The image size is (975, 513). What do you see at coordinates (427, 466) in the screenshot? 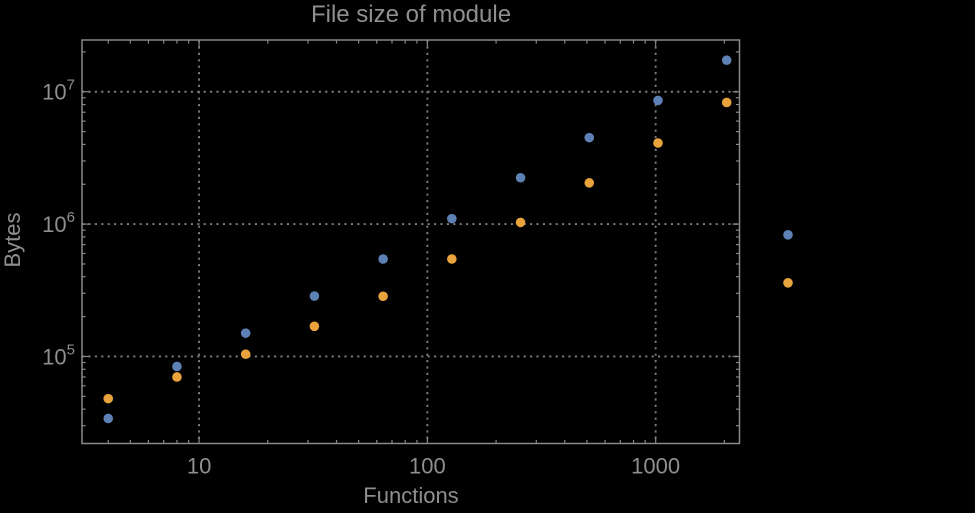
I see `x-tick-label: 100` at bounding box center [427, 466].